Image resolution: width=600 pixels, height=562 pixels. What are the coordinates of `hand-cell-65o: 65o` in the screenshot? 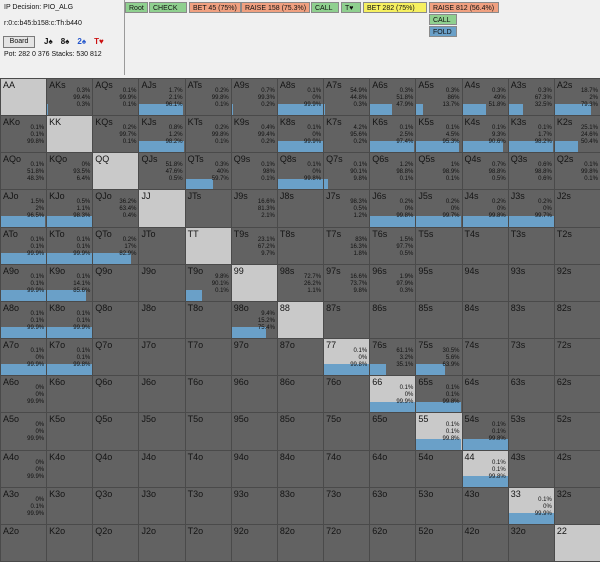 It's located at (392, 431).